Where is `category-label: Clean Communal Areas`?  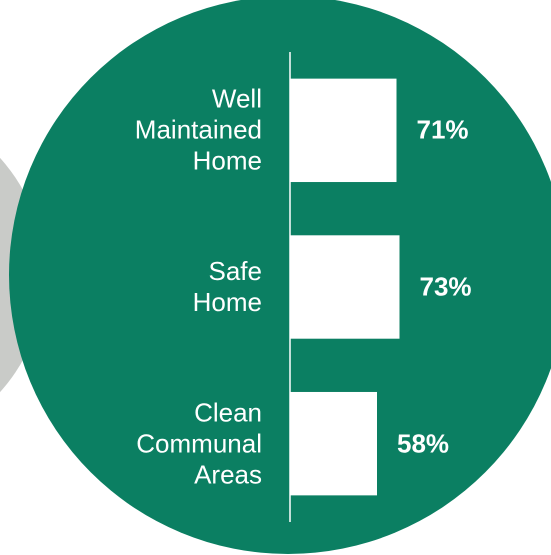
category-label: Clean Communal Areas is located at coordinates (199, 443).